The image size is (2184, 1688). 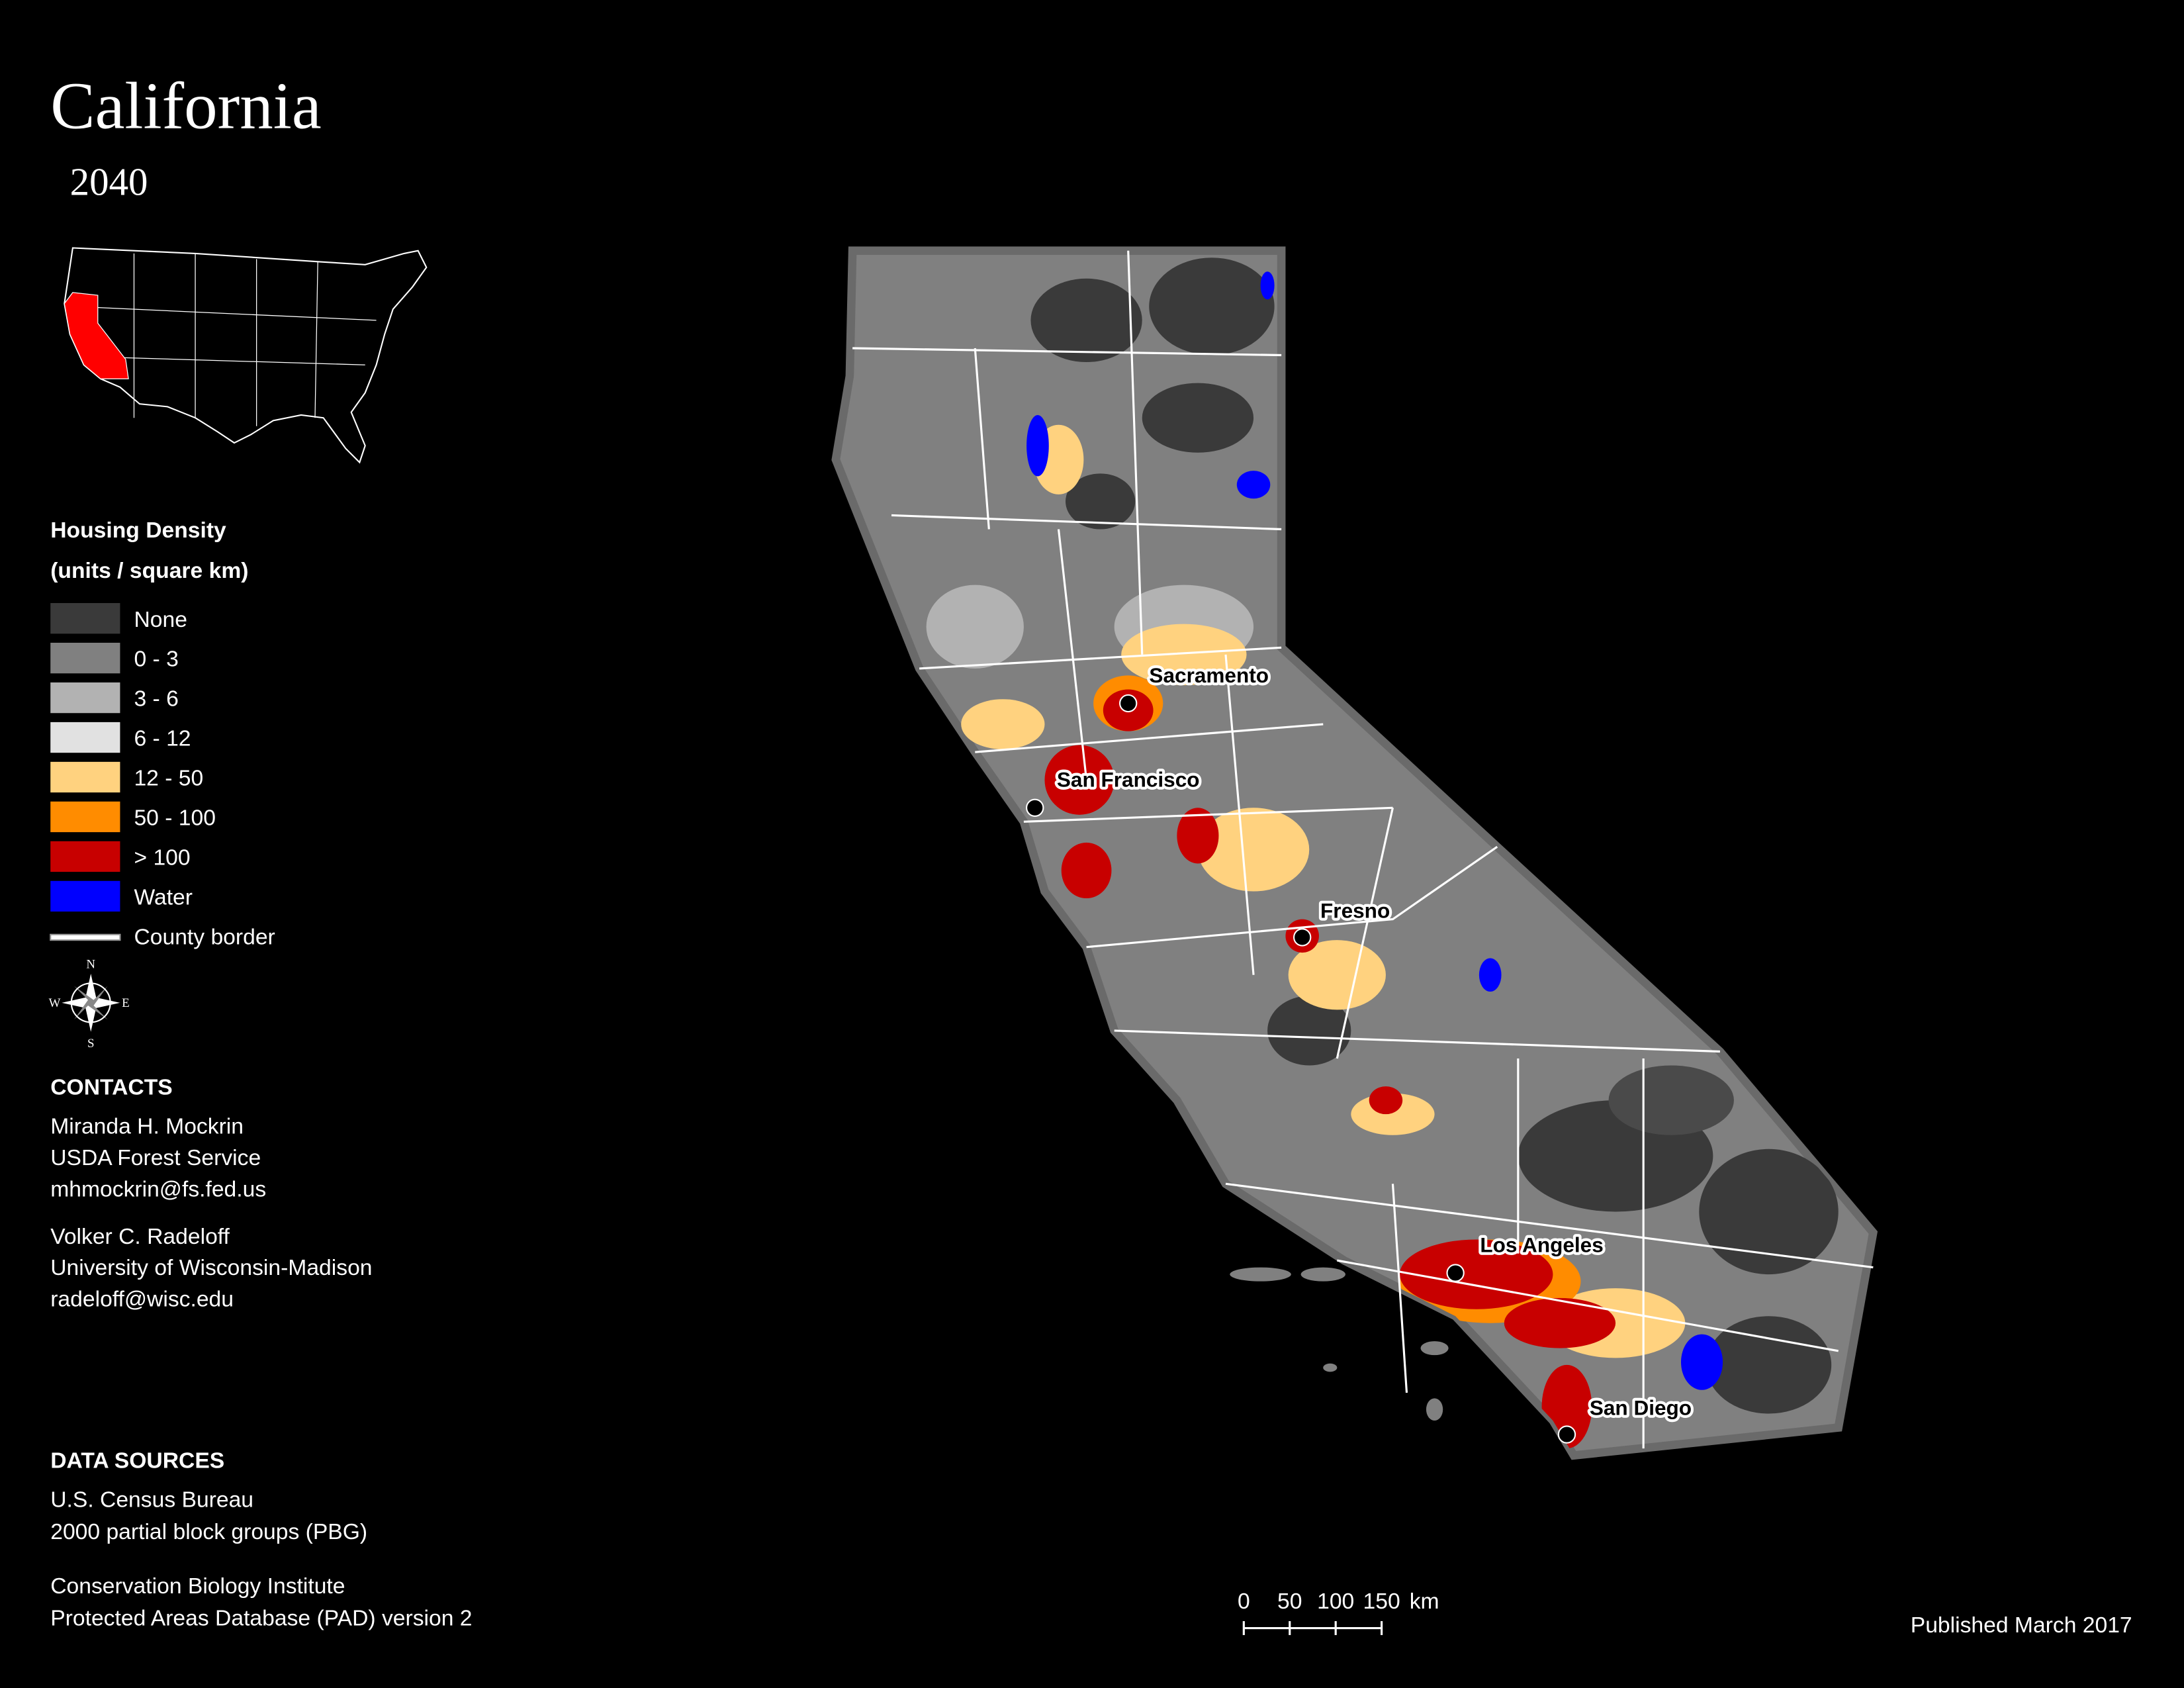 I want to click on contact-line: Miranda H. Mockrin, so click(x=147, y=1127).